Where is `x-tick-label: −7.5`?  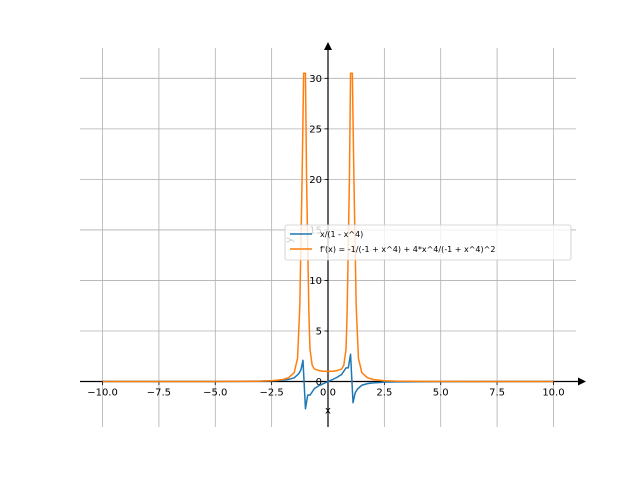 x-tick-label: −7.5 is located at coordinates (159, 393).